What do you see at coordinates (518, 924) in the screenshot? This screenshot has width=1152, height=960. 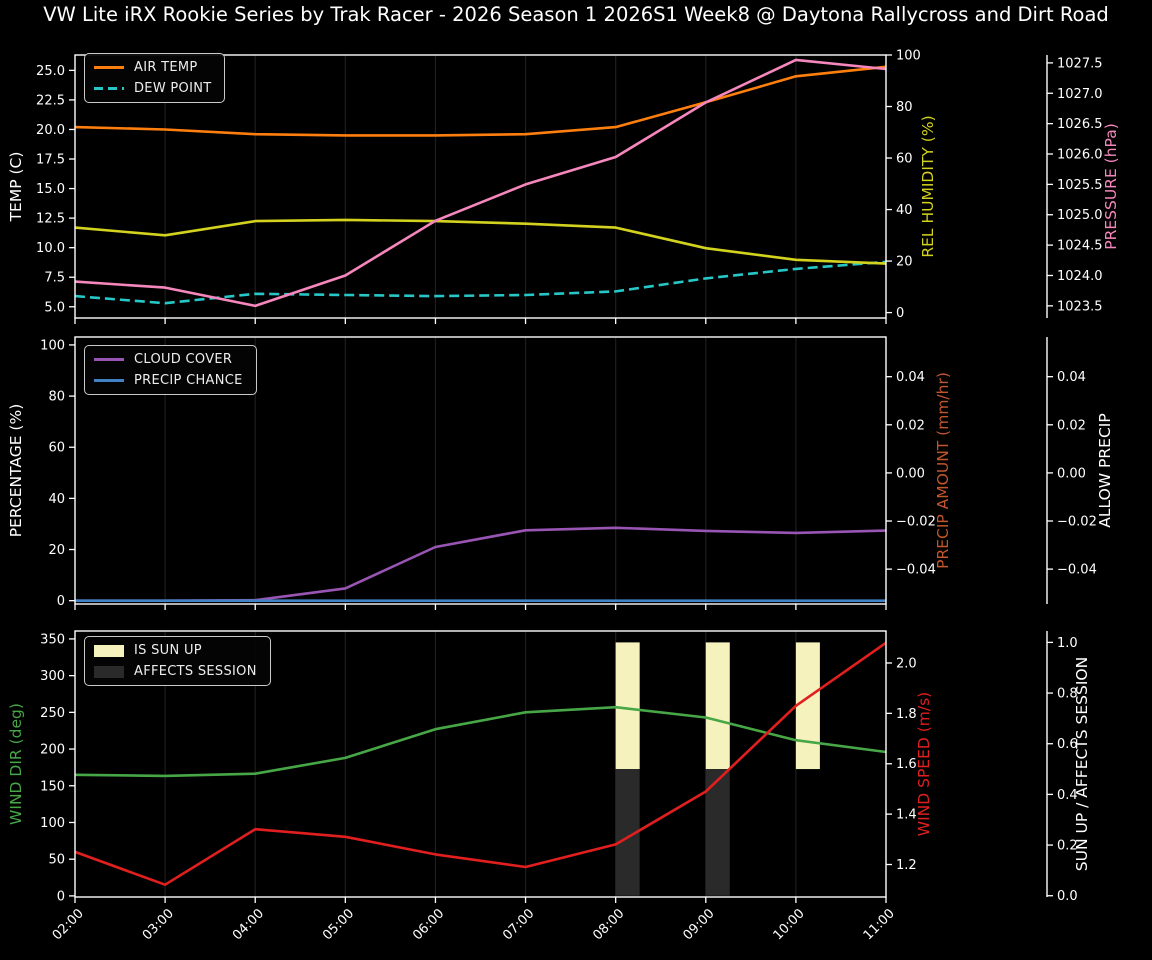 I see `x-tick-label: 07:00` at bounding box center [518, 924].